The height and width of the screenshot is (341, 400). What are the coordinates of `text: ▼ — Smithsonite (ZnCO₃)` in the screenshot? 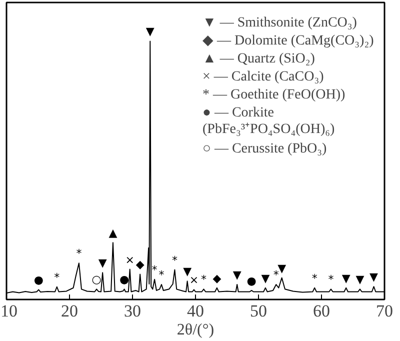 It's located at (280, 23).